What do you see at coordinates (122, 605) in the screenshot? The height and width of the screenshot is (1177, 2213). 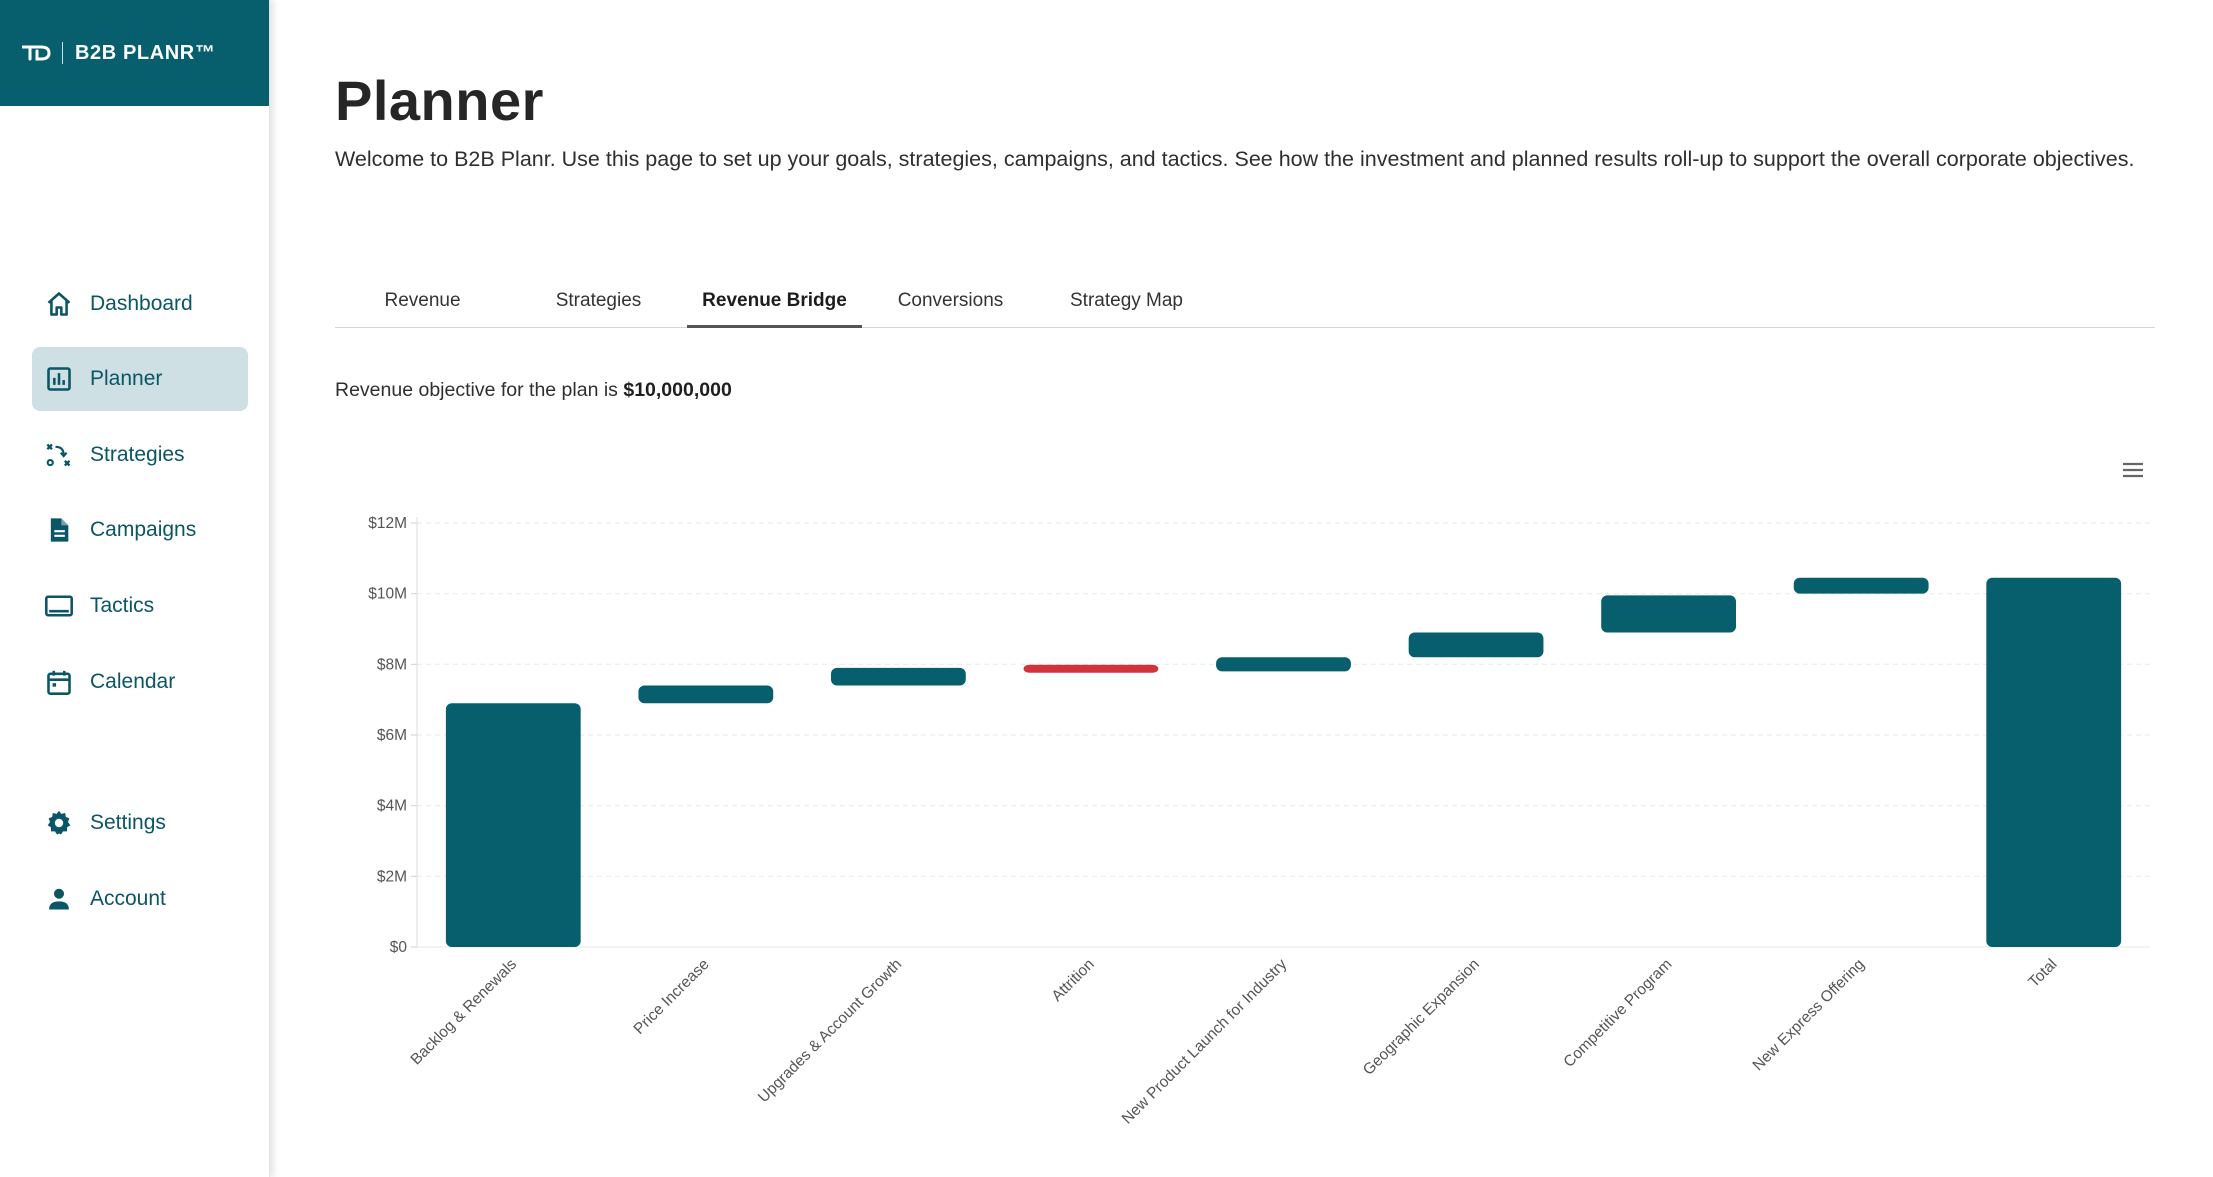 I see `sidebar-item-label: Tactics` at bounding box center [122, 605].